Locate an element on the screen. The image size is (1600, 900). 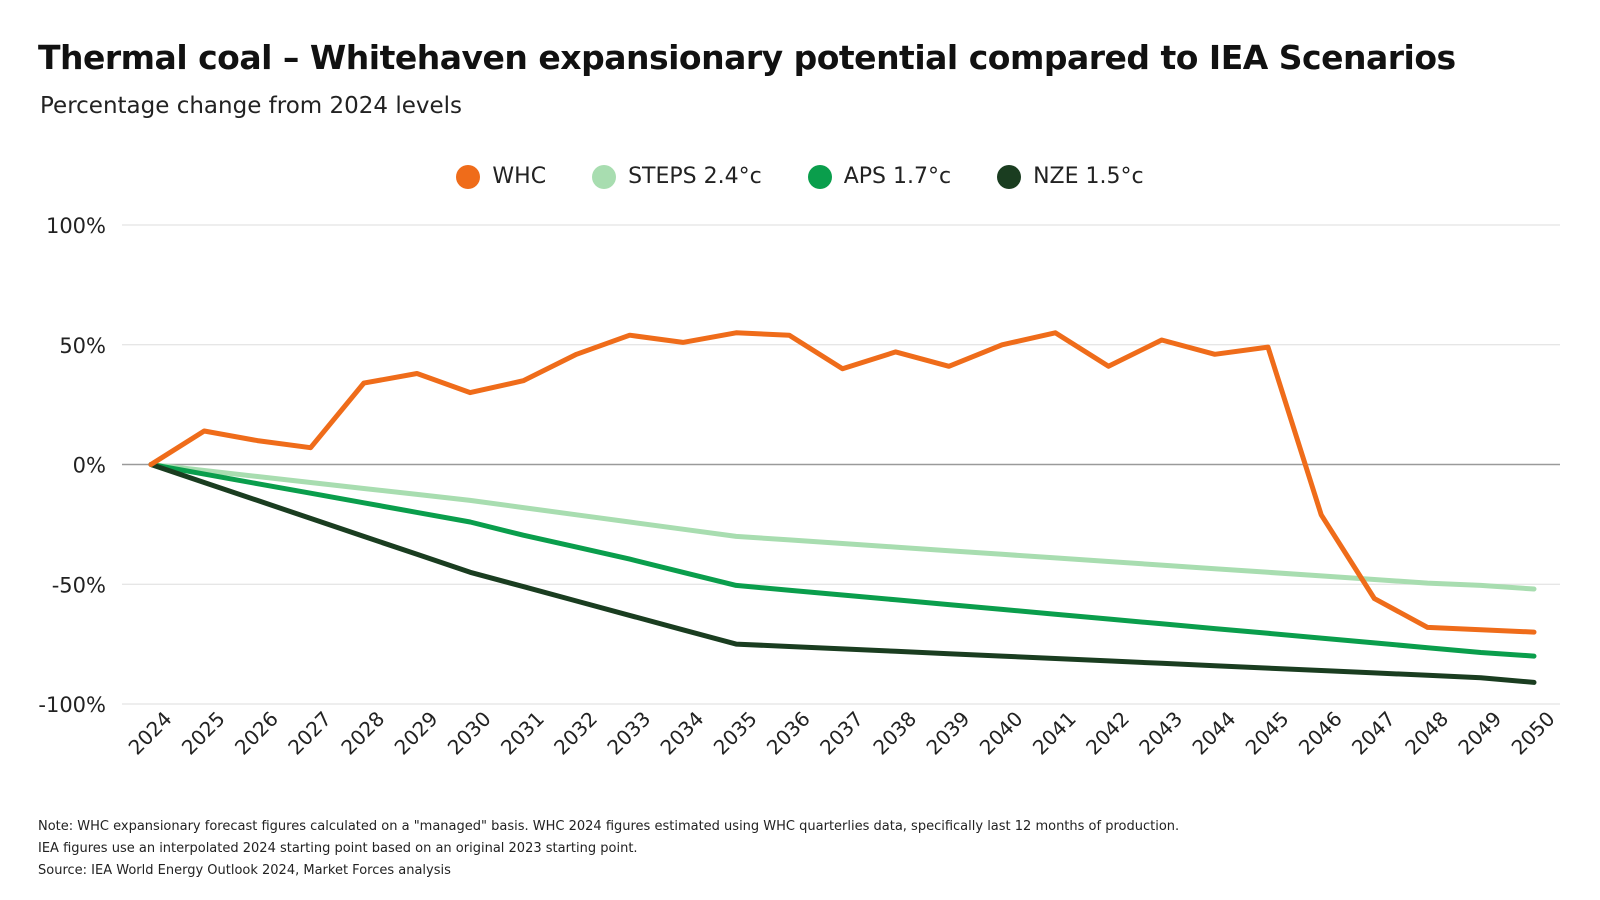
legend-swatch-steps is located at coordinates (604, 176).